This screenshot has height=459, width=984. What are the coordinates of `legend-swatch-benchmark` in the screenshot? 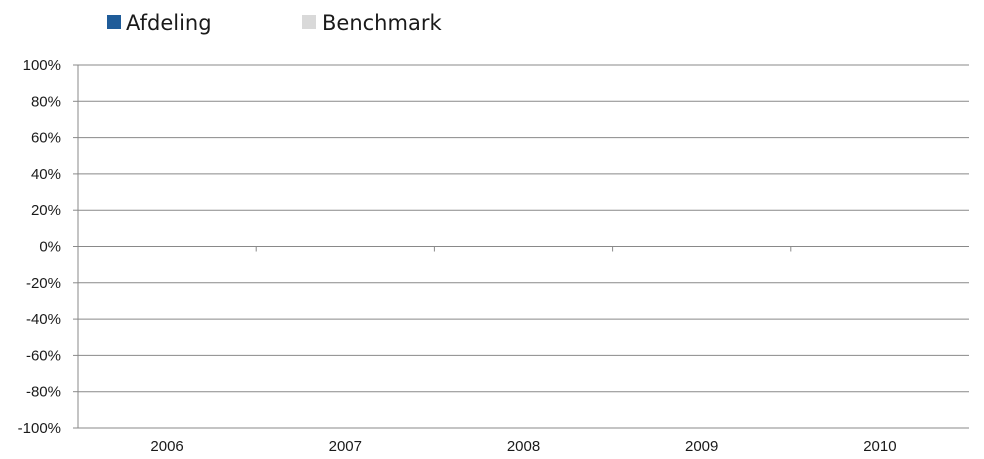 It's located at (309, 22).